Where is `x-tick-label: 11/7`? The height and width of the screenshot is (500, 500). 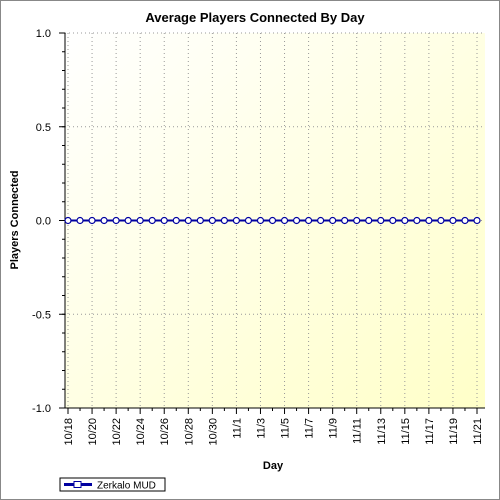 x-tick-label: 11/7 is located at coordinates (310, 428).